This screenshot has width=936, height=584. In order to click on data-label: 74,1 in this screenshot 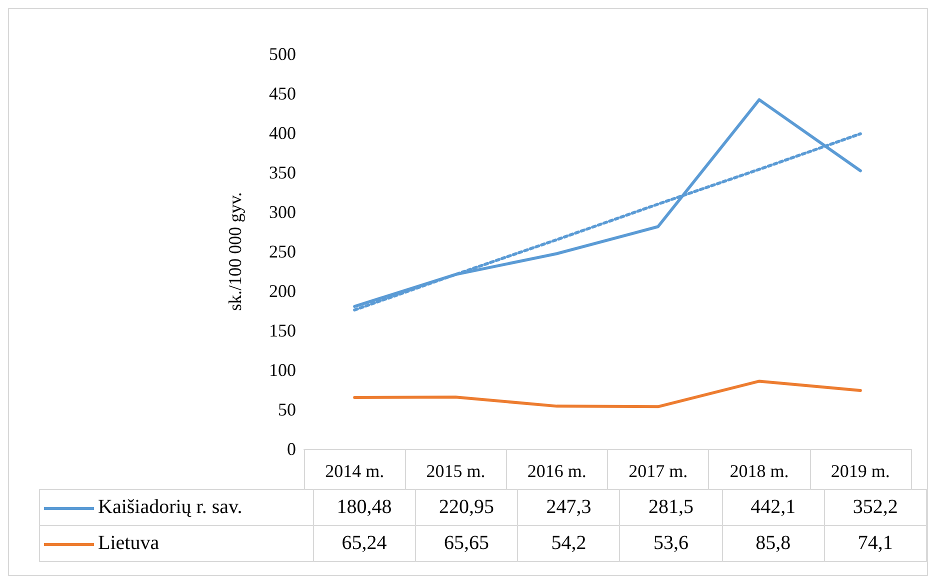, I will do `click(875, 544)`.